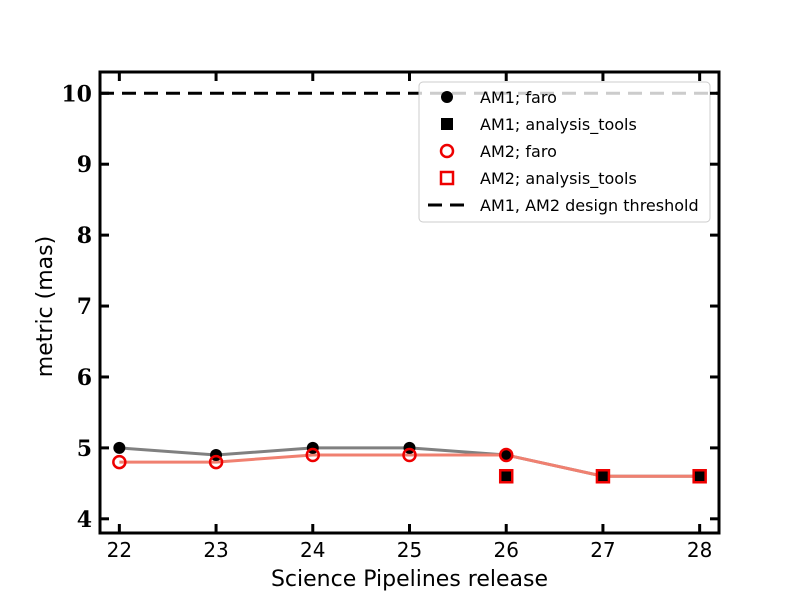 The image size is (800, 600). What do you see at coordinates (84, 449) in the screenshot?
I see `y-tick-label: 5` at bounding box center [84, 449].